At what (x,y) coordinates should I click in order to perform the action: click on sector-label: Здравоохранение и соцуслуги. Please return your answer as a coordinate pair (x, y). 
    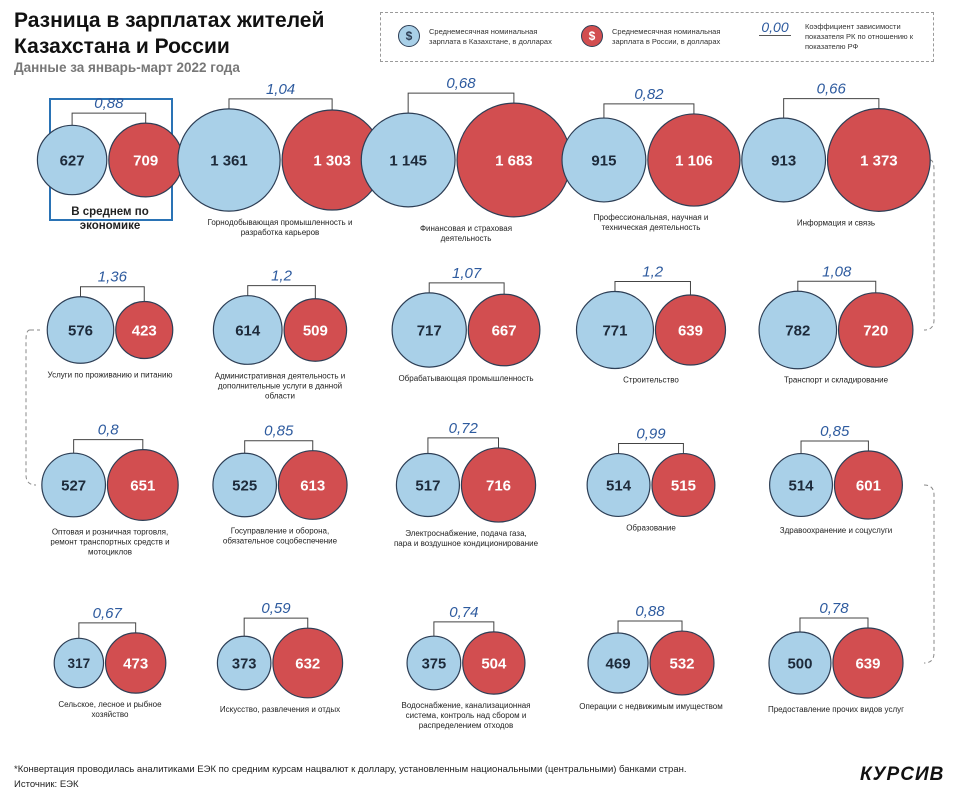
    Looking at the image, I should click on (836, 530).